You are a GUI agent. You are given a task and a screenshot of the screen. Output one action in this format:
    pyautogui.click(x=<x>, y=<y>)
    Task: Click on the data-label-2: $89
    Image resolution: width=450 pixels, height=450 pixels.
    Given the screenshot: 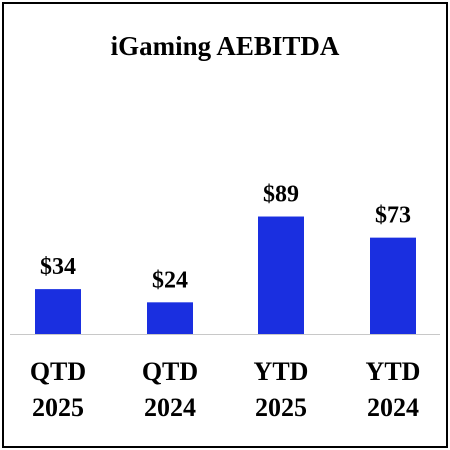 What is the action you would take?
    pyautogui.click(x=281, y=195)
    